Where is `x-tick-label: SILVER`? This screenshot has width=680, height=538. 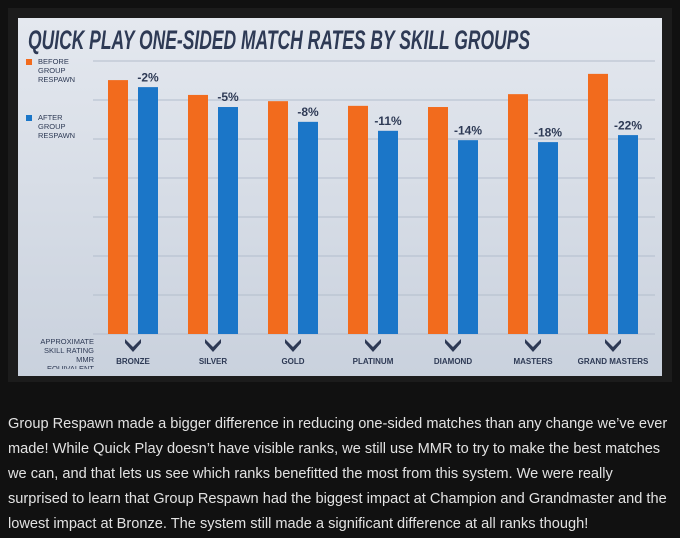 x-tick-label: SILVER is located at coordinates (213, 361).